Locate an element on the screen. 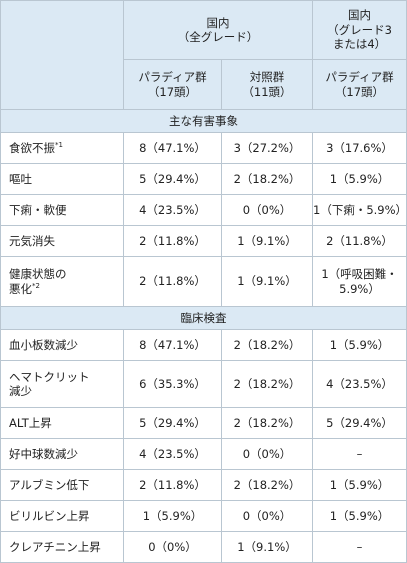 The image size is (407, 563). value-cell: 1（呼吸困難・ 5.9%） is located at coordinates (359, 281).